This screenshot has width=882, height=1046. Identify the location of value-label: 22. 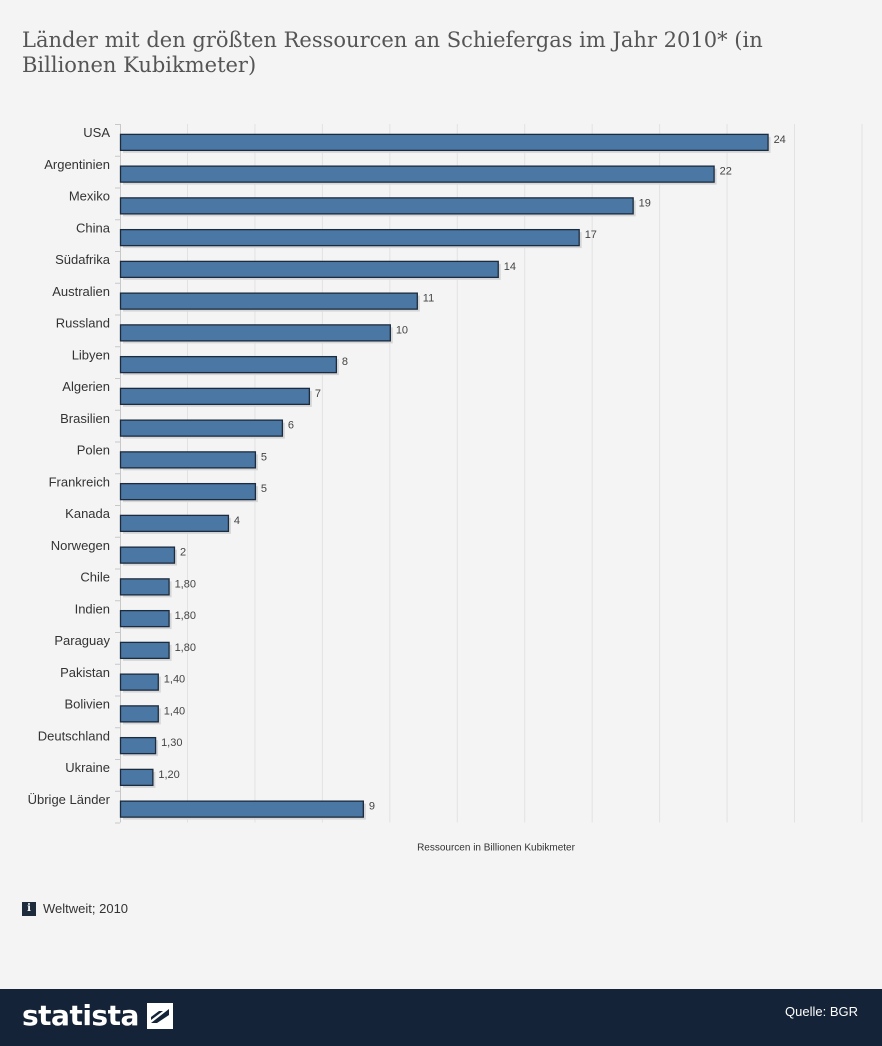
(726, 172).